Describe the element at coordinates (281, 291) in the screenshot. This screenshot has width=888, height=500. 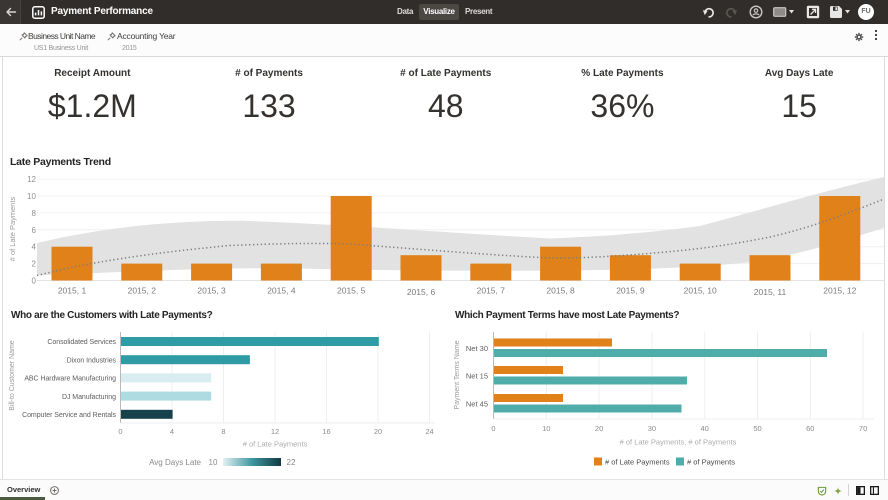
I see `svg-text: 2015, 4` at that location.